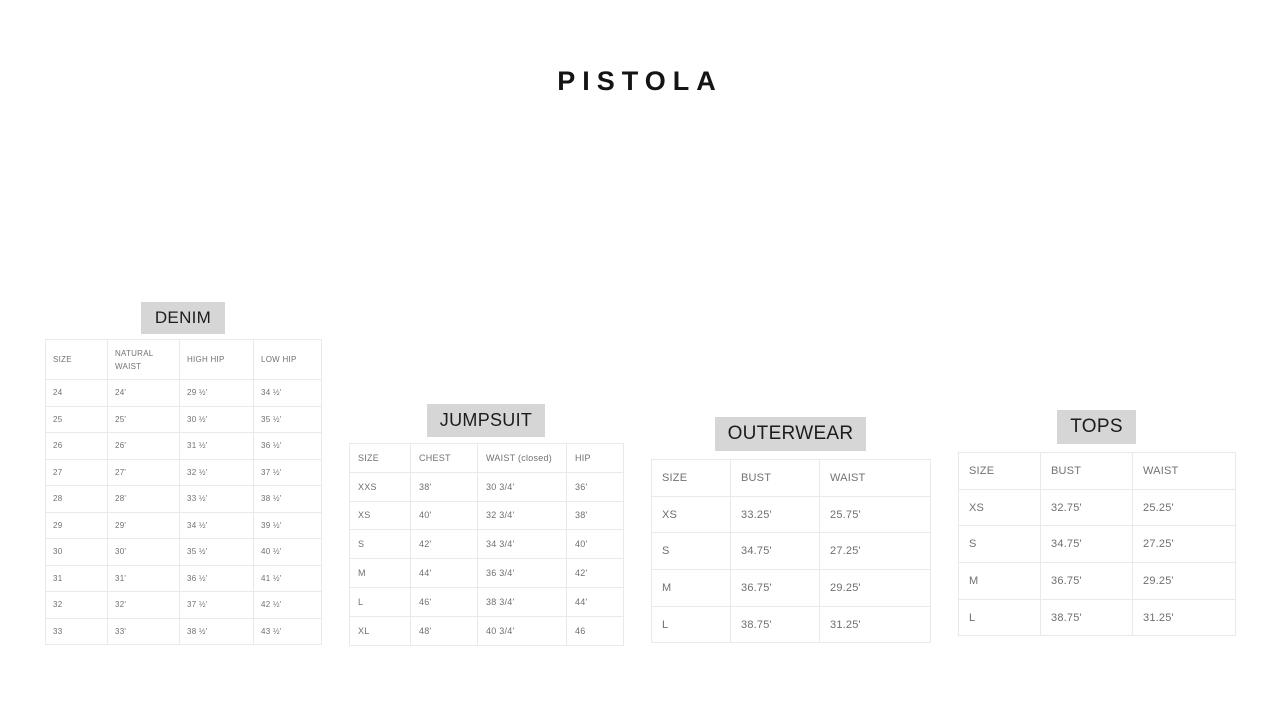 This screenshot has width=1280, height=720. What do you see at coordinates (183, 499) in the screenshot?
I see `table-row: 28 28' 33 ½' 38 ½'` at bounding box center [183, 499].